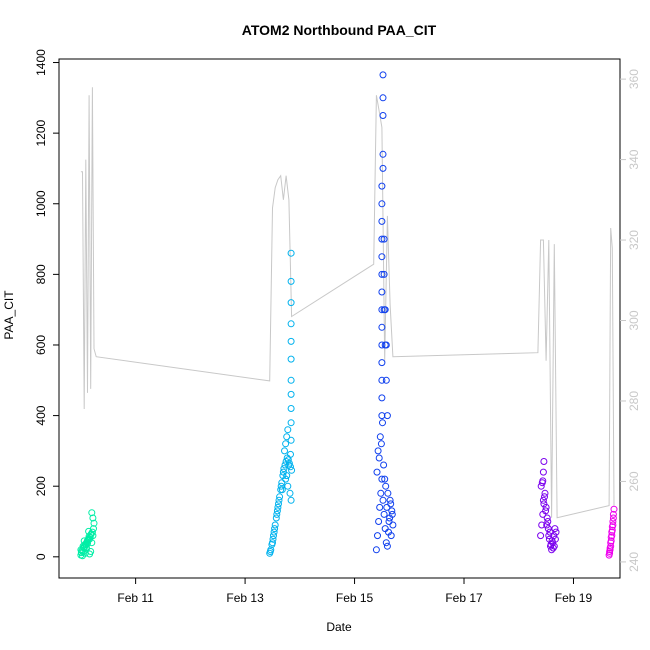  I want to click on chart-title: ATOM2 Northbound PAA_CIT, so click(339, 30).